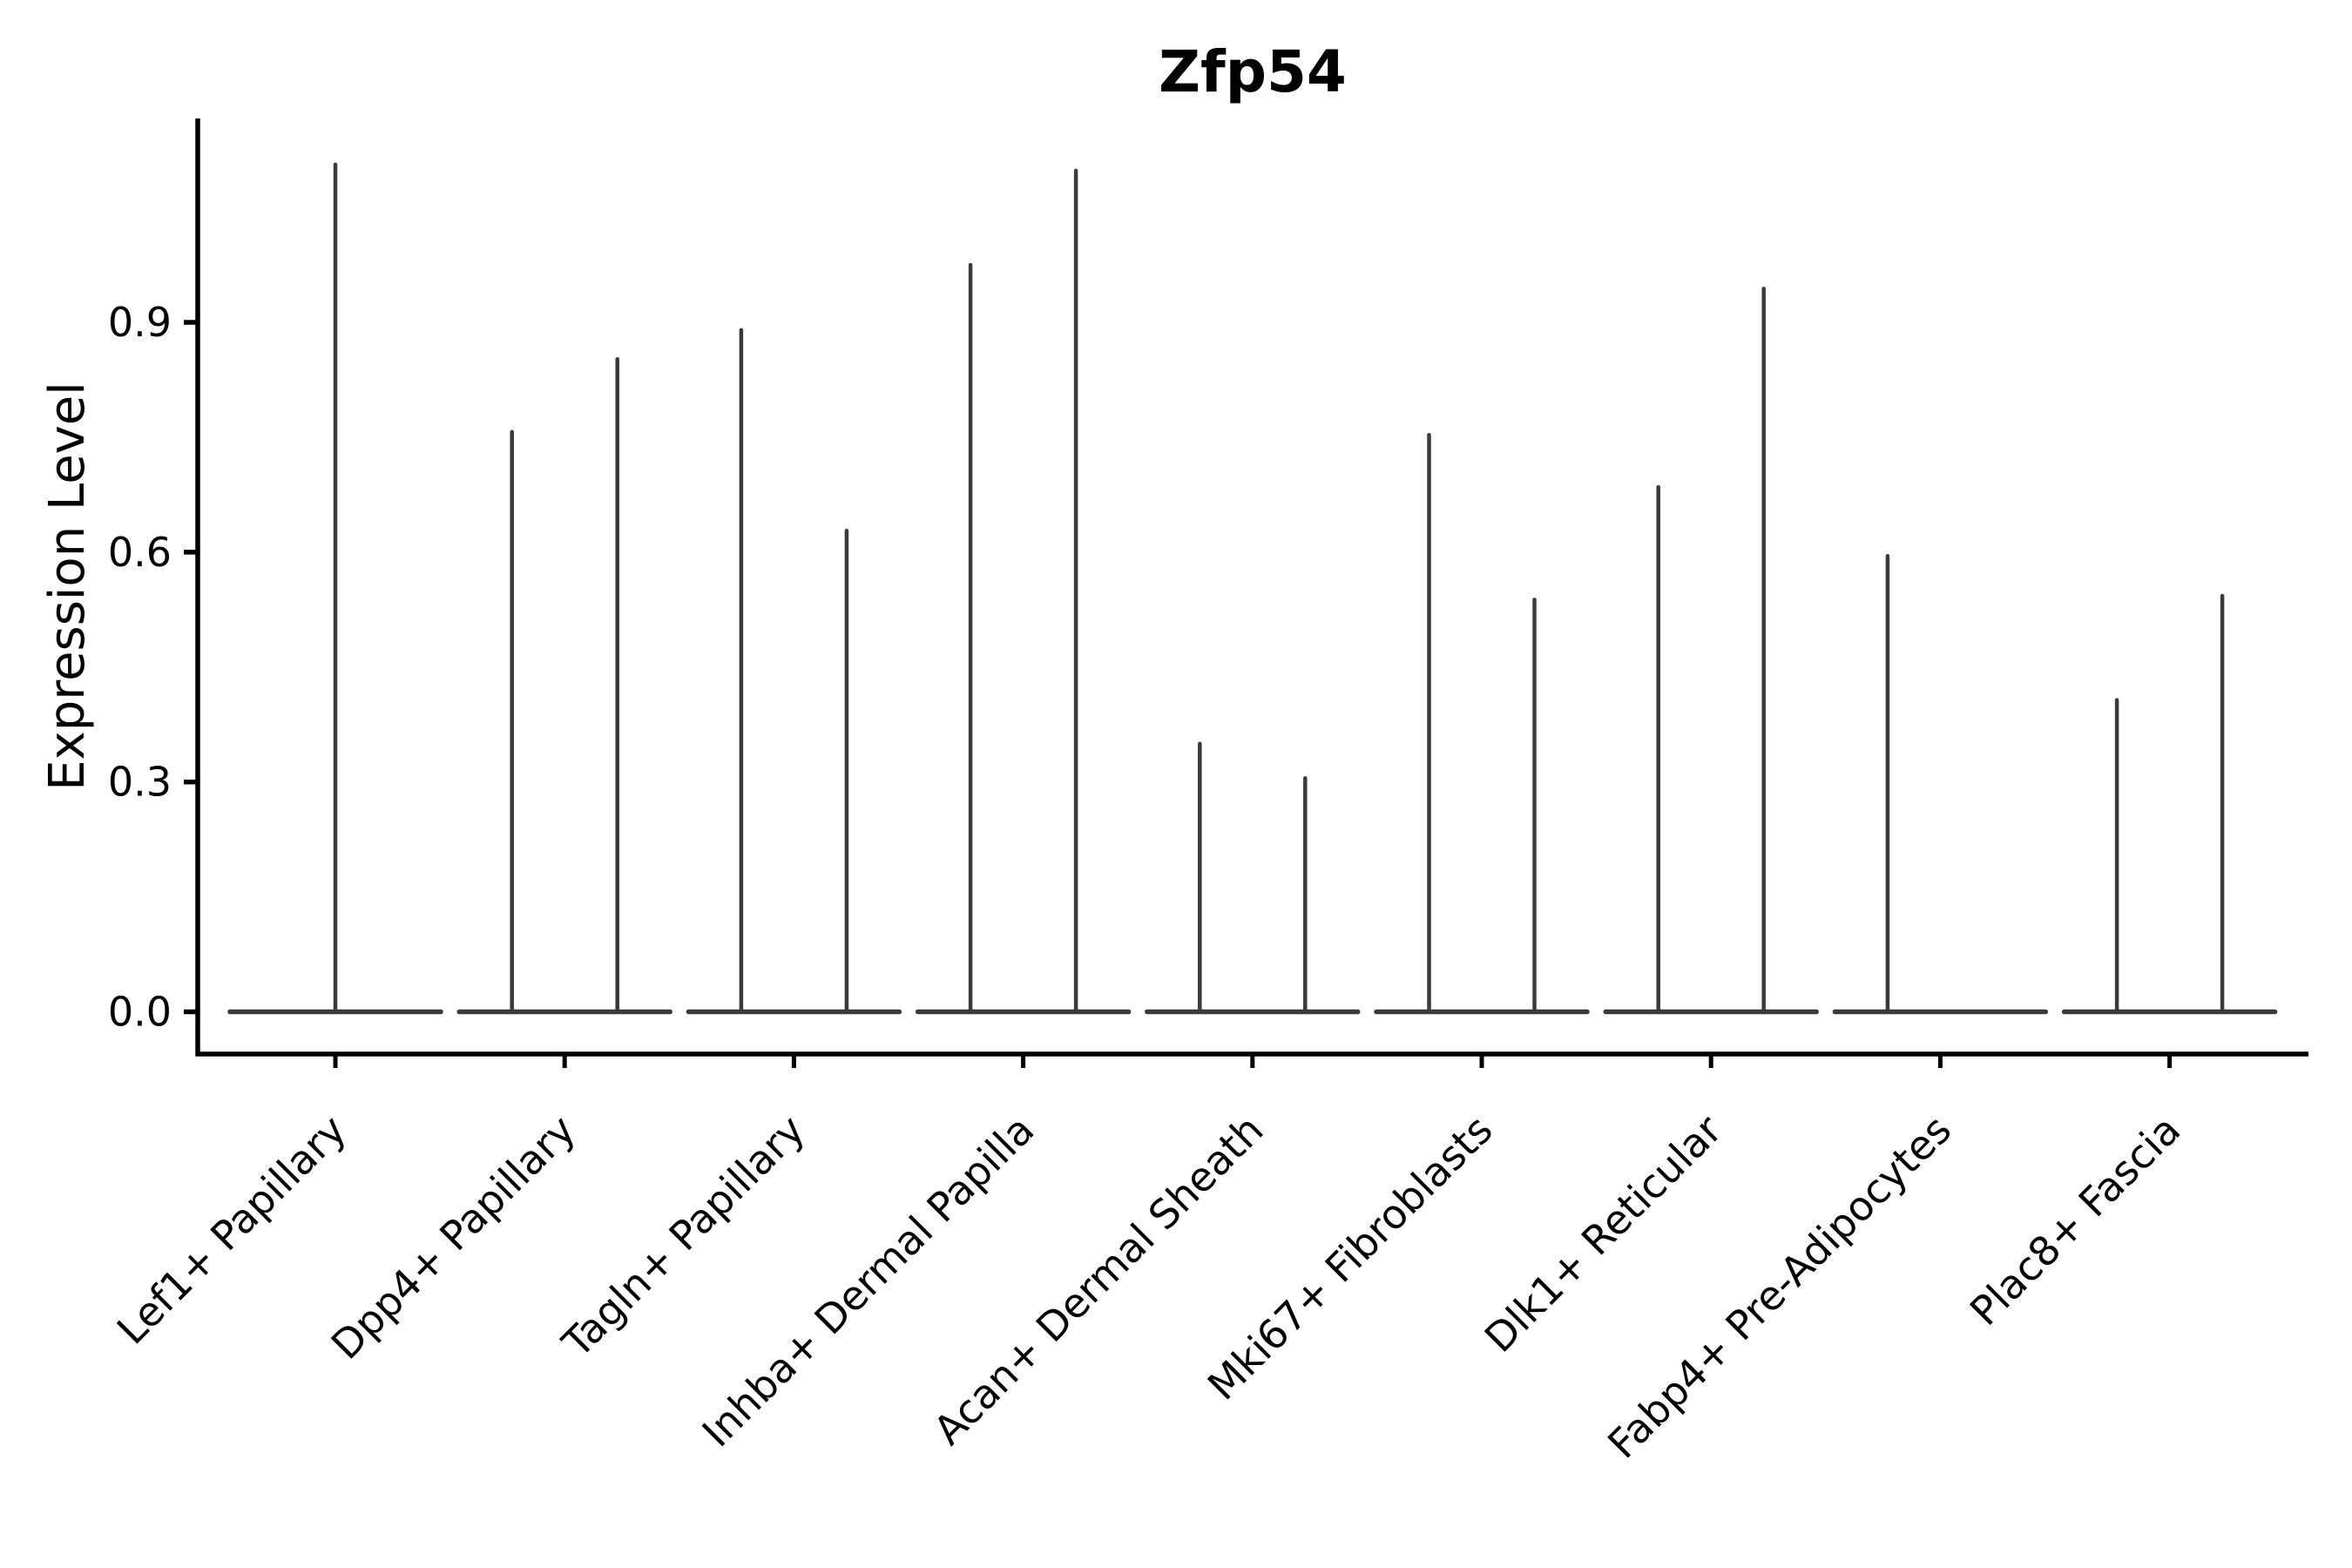 The image size is (2352, 1568). What do you see at coordinates (2075, 1221) in the screenshot?
I see `x-tick-label: Plac8+ Fascia` at bounding box center [2075, 1221].